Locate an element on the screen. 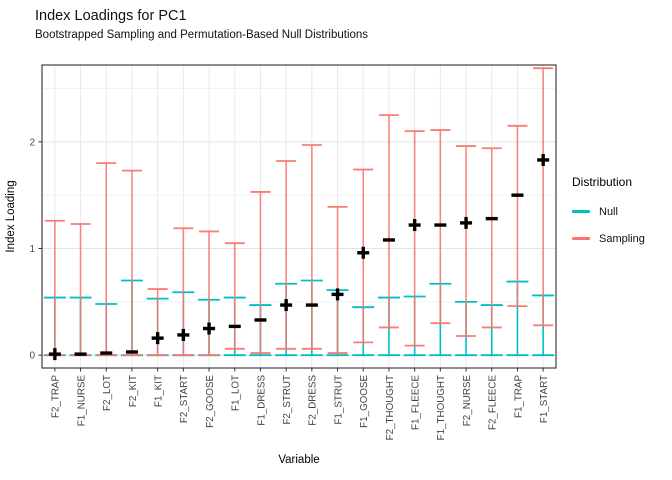  svg-text: F2_FLEECE is located at coordinates (493, 402).